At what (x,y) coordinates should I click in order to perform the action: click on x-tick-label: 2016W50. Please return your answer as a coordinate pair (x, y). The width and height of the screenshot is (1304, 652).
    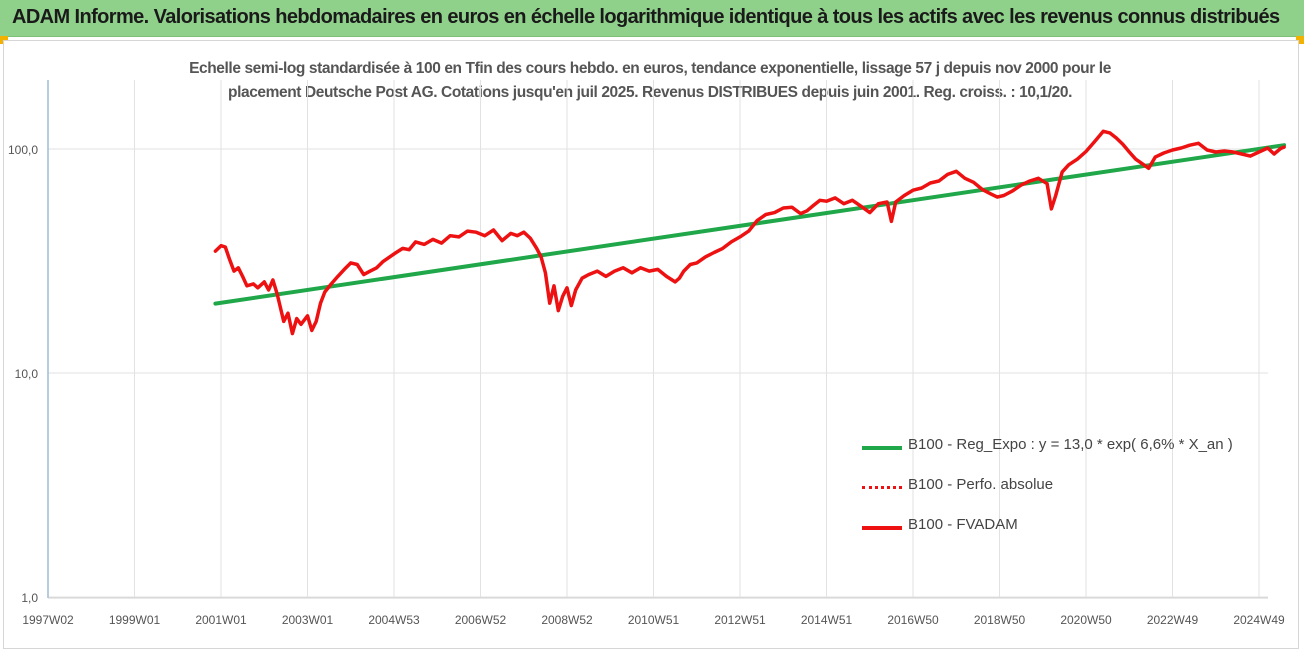
    Looking at the image, I should click on (913, 620).